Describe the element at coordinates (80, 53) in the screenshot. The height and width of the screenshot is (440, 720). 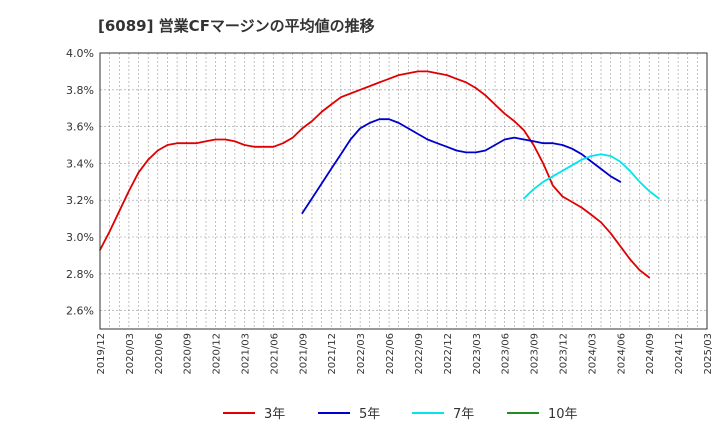
I see `y-tick-label: 4.0%` at that location.